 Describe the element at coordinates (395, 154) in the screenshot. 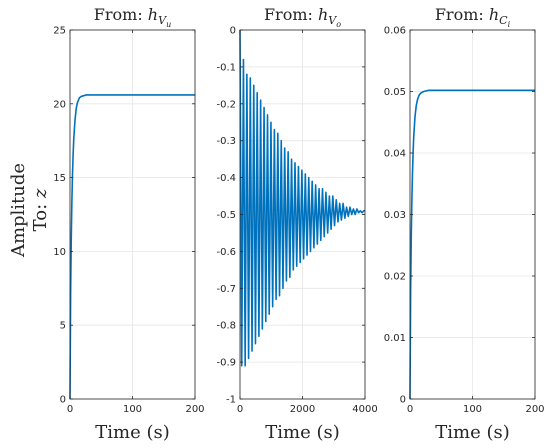

I see `y-tick-label: 0.04` at that location.